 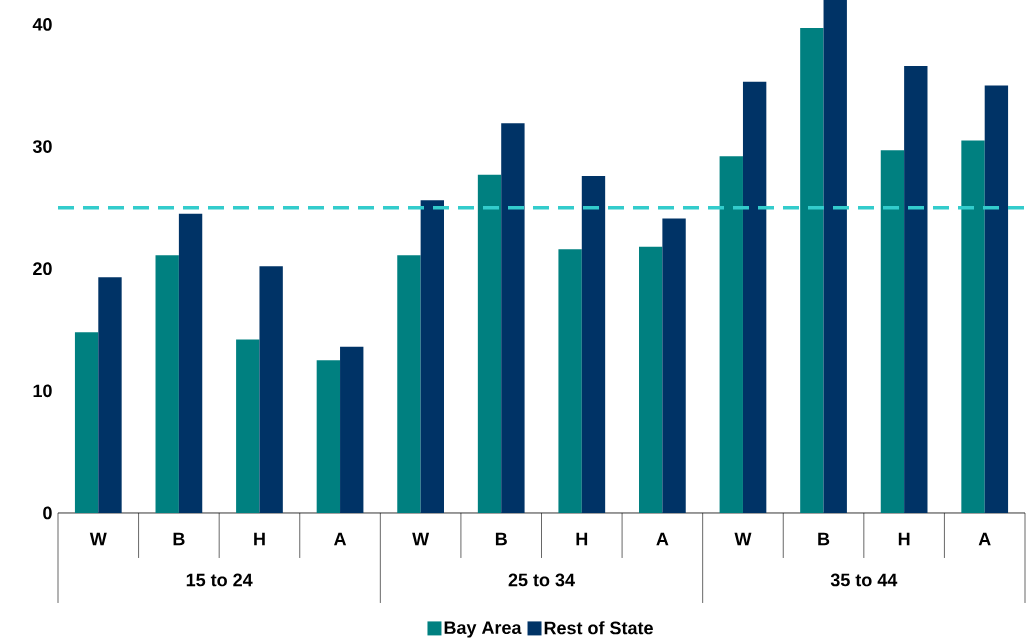 What do you see at coordinates (42, 146) in the screenshot?
I see `y-tick-label: 30` at bounding box center [42, 146].